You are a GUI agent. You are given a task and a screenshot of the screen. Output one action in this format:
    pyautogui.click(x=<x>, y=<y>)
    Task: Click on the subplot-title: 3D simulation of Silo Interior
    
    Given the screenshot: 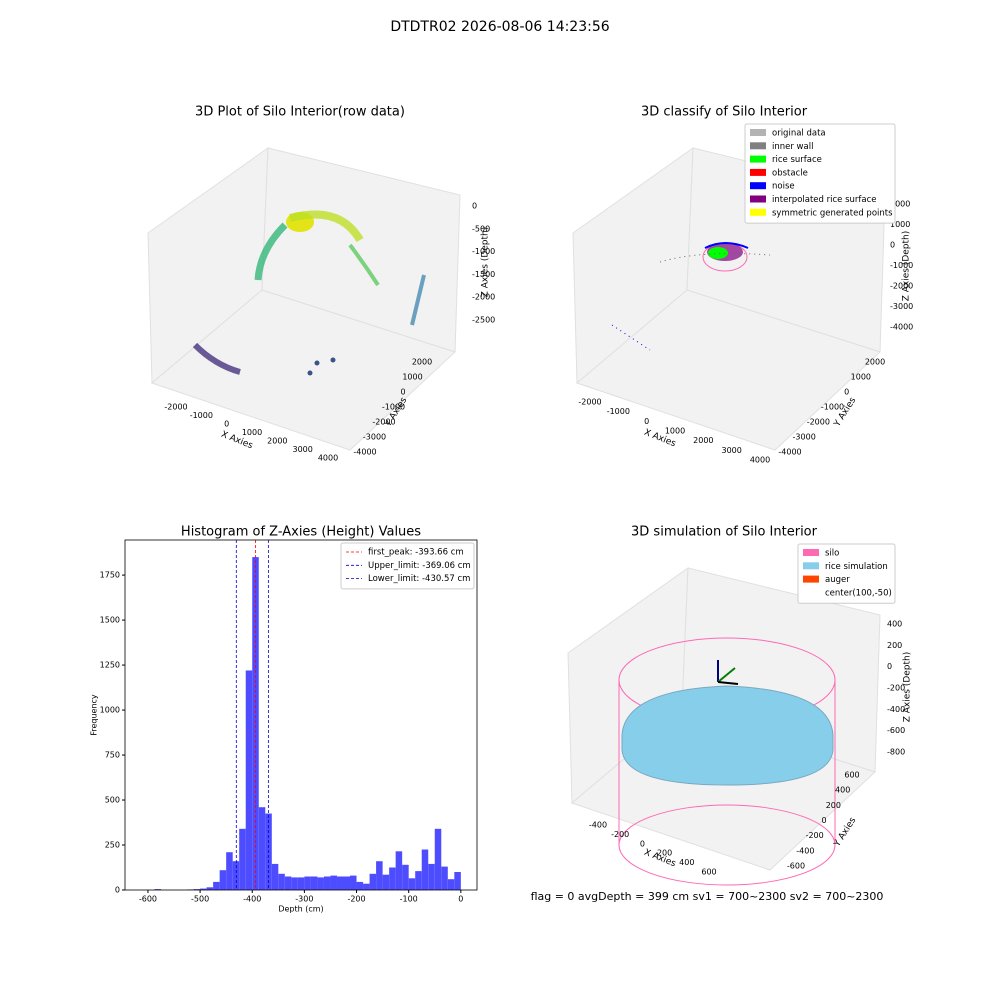 What is the action you would take?
    pyautogui.click(x=724, y=532)
    